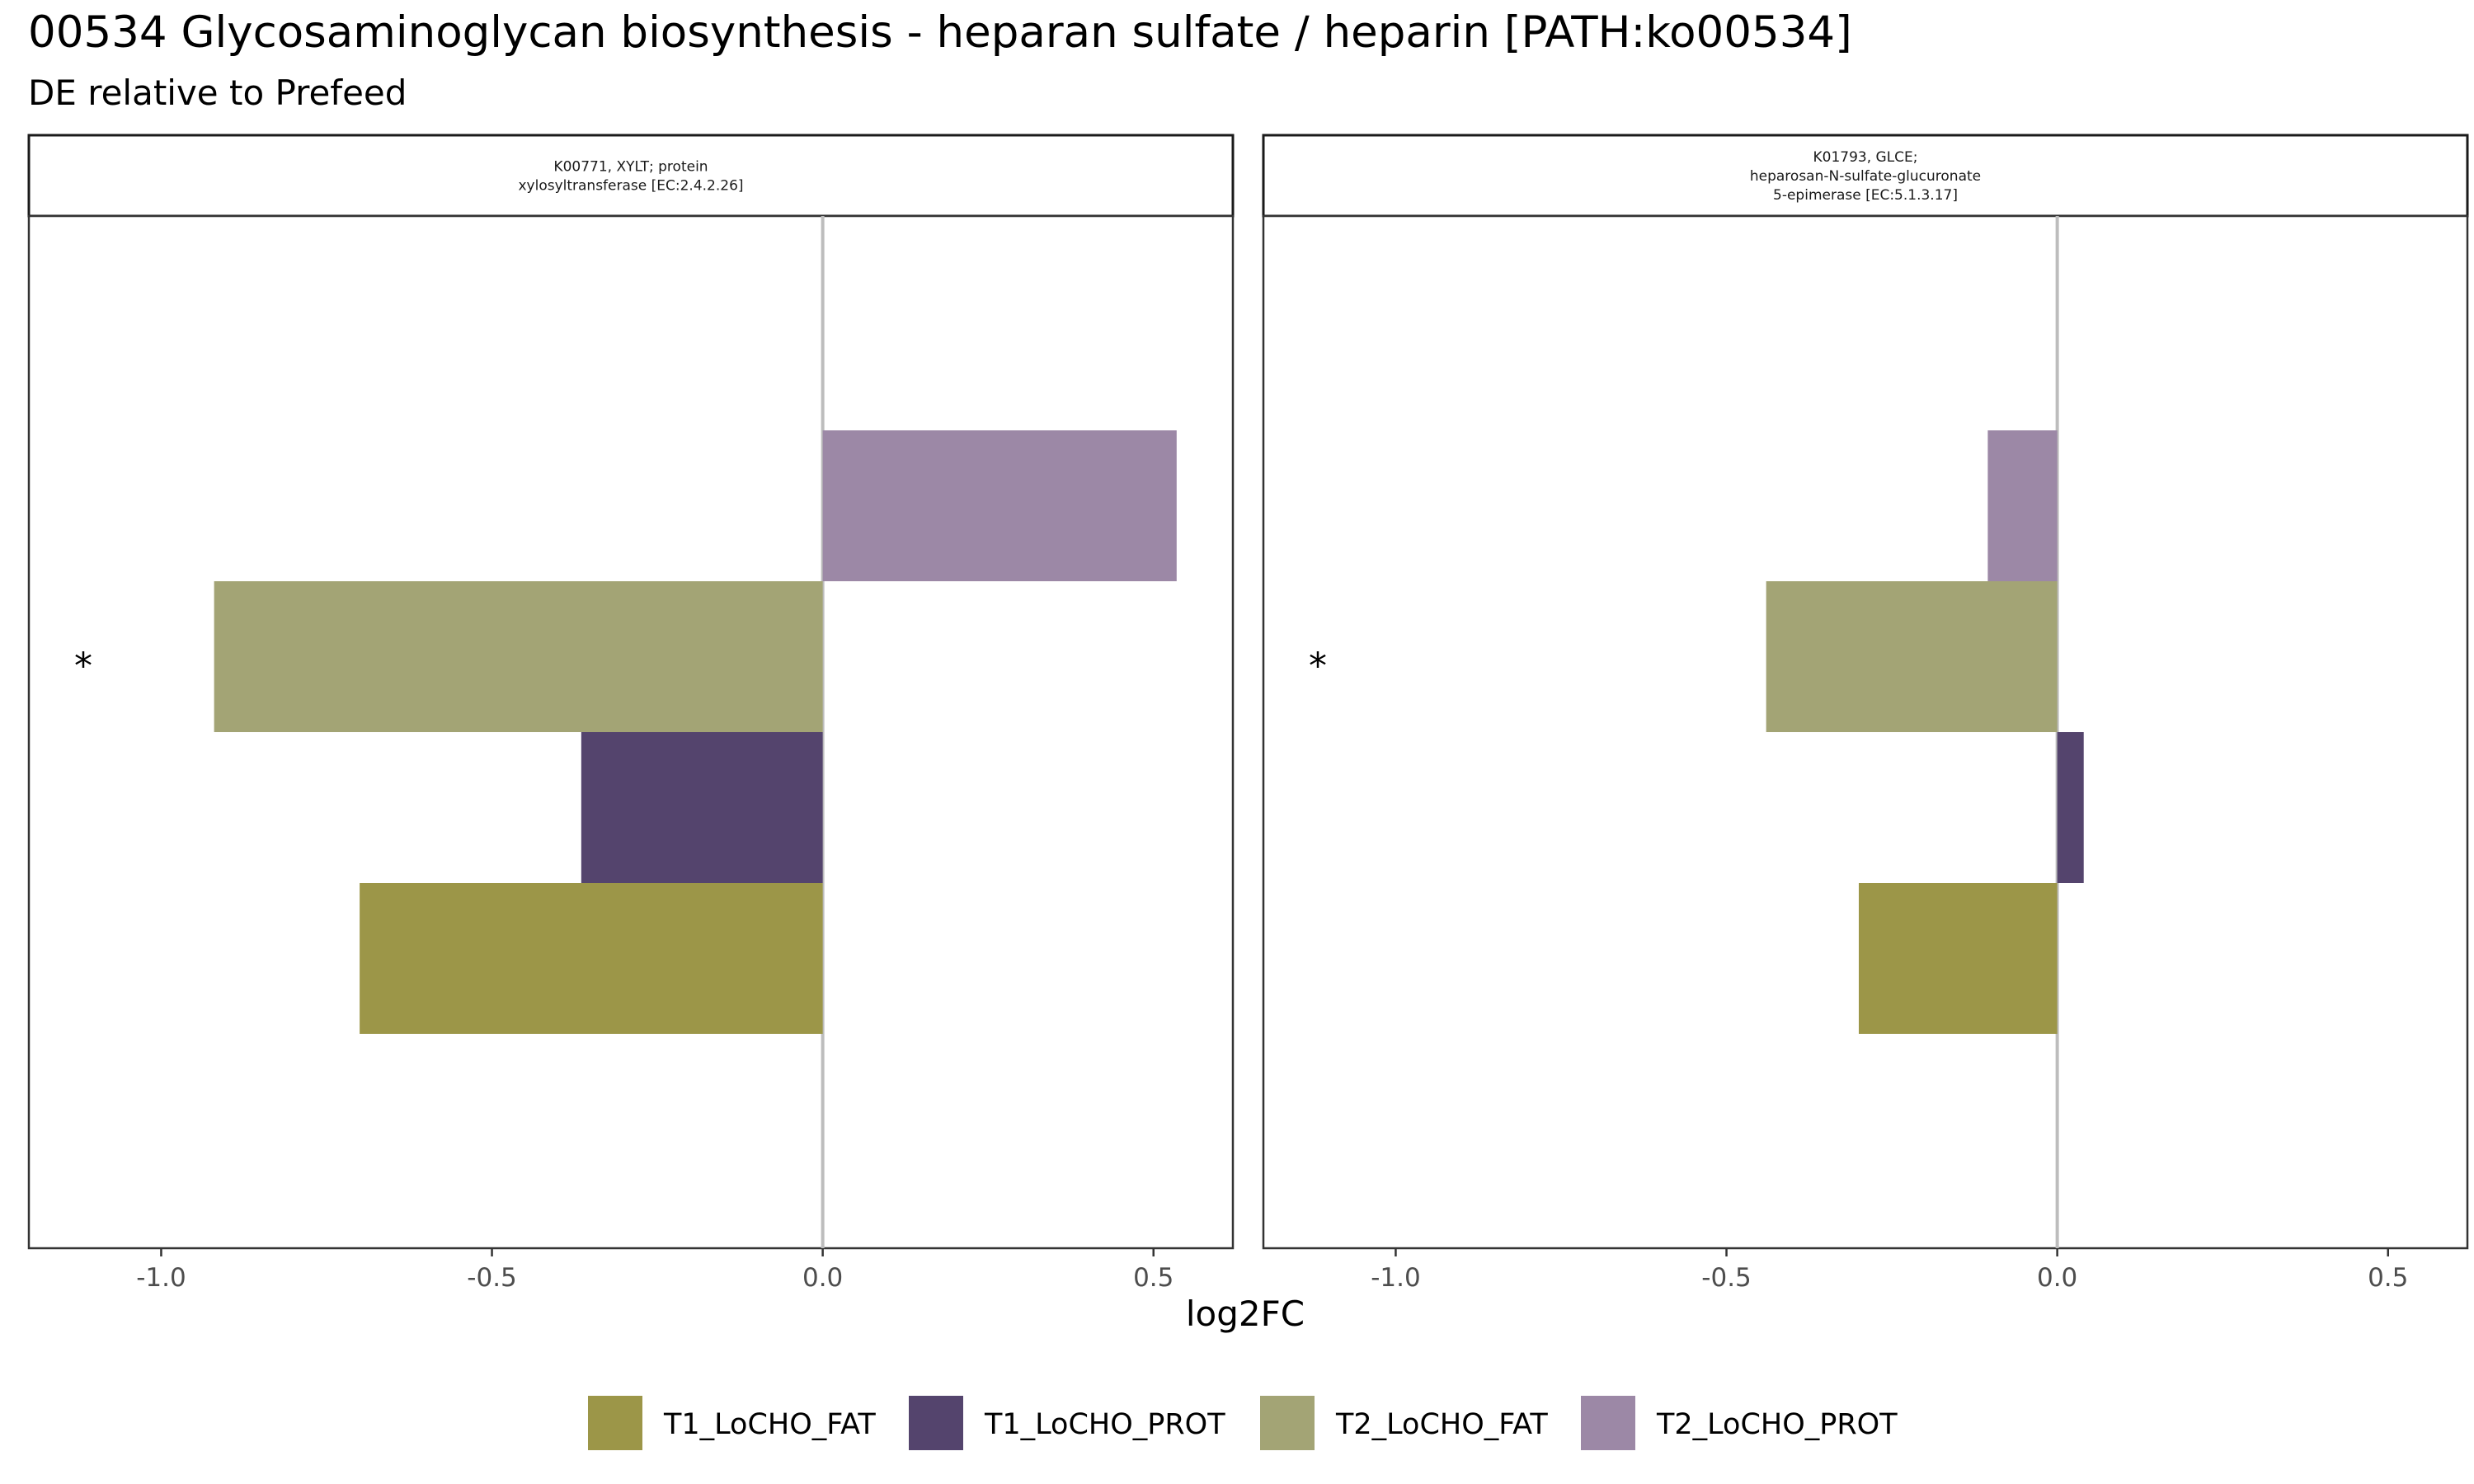  What do you see at coordinates (1865, 176) in the screenshot?
I see `facet-strip-label: heparosan-N-sulfate-glucuronate` at bounding box center [1865, 176].